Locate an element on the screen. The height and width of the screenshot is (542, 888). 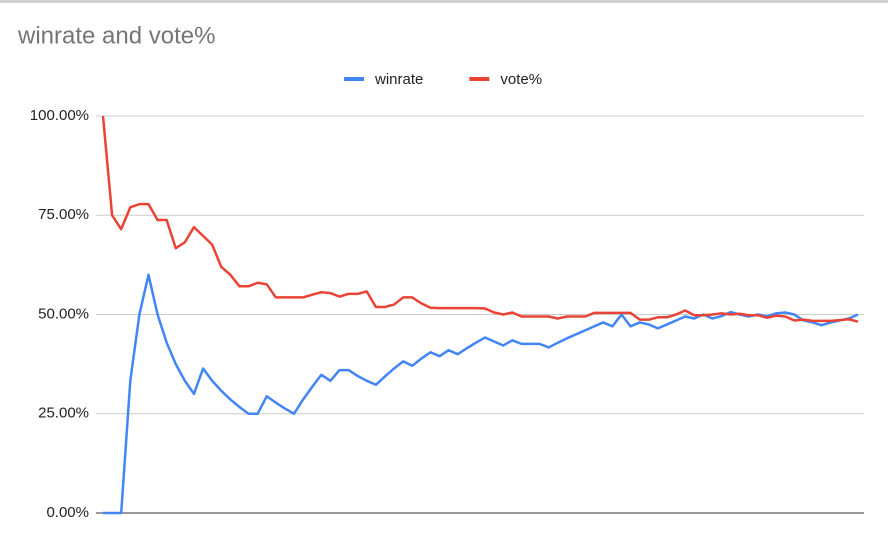
y-tick-label: 50.00% is located at coordinates (63, 313).